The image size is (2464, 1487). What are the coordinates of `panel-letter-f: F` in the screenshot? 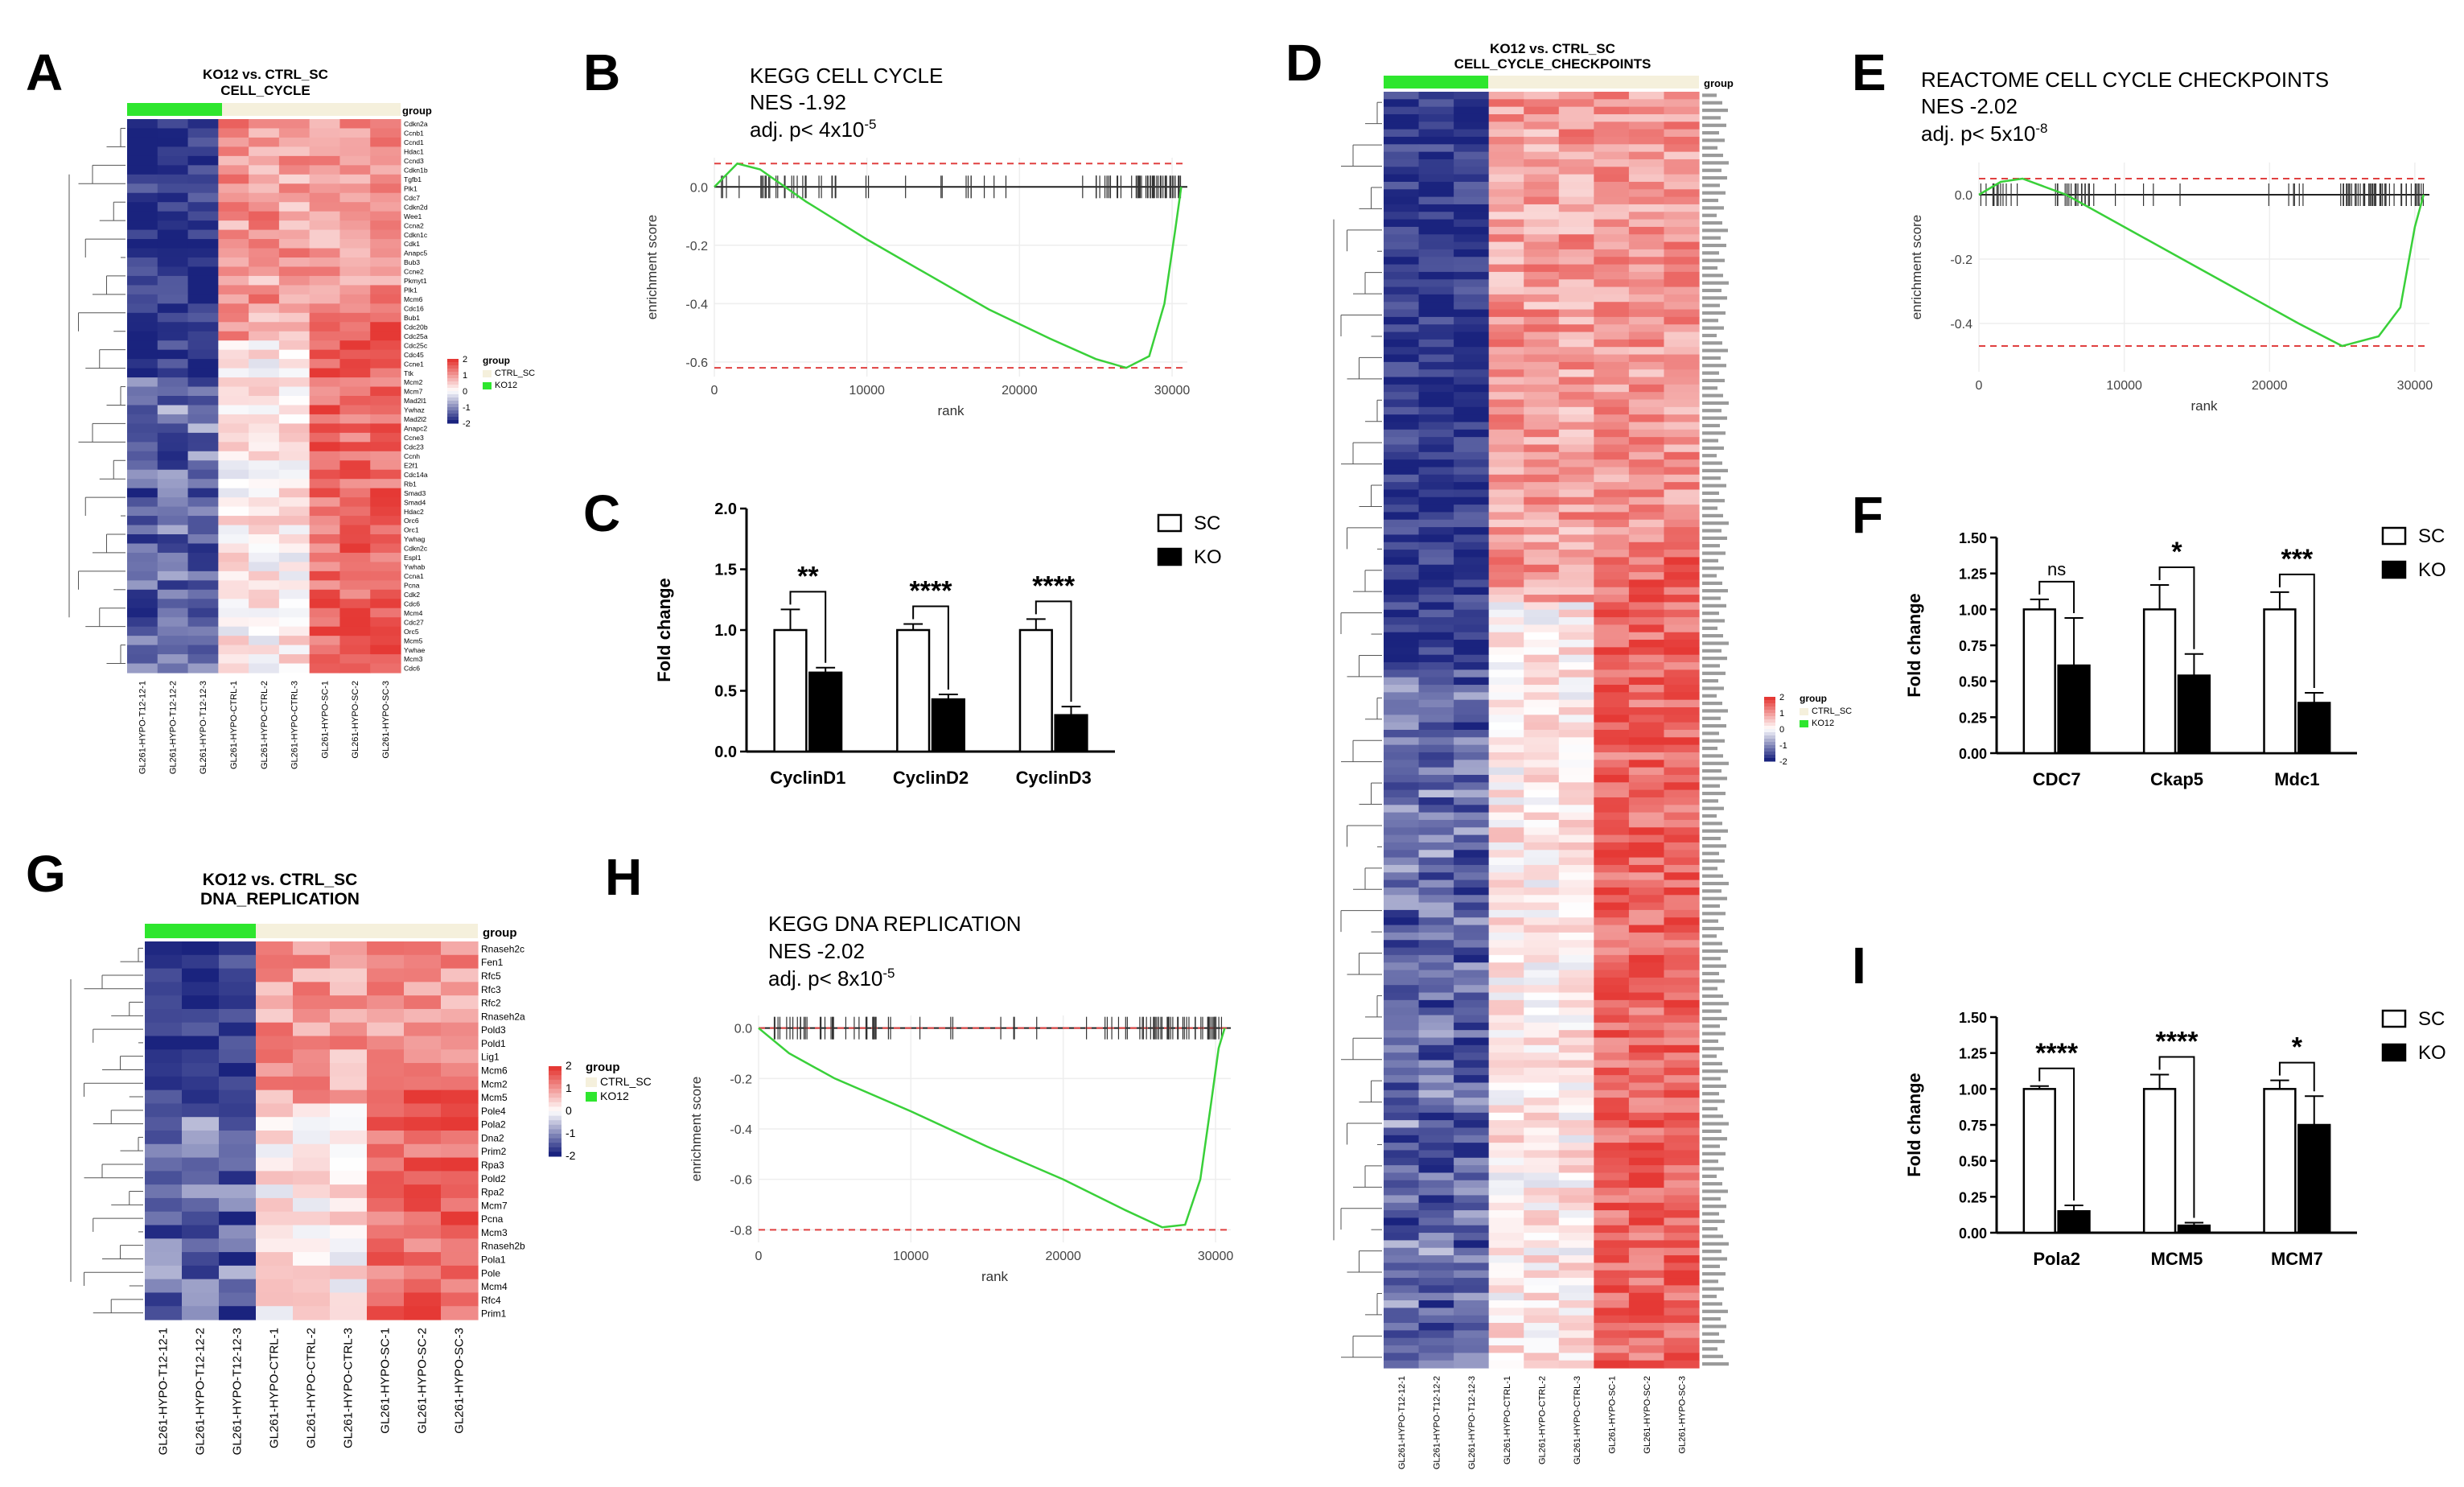 It's located at (1867, 515).